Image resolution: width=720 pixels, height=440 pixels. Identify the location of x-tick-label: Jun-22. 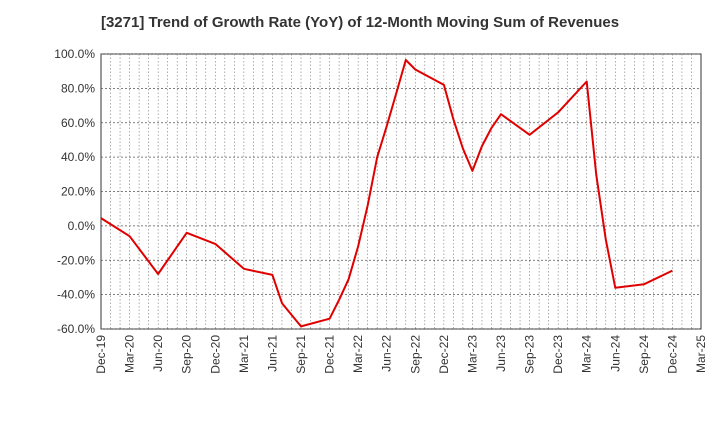
(387, 353).